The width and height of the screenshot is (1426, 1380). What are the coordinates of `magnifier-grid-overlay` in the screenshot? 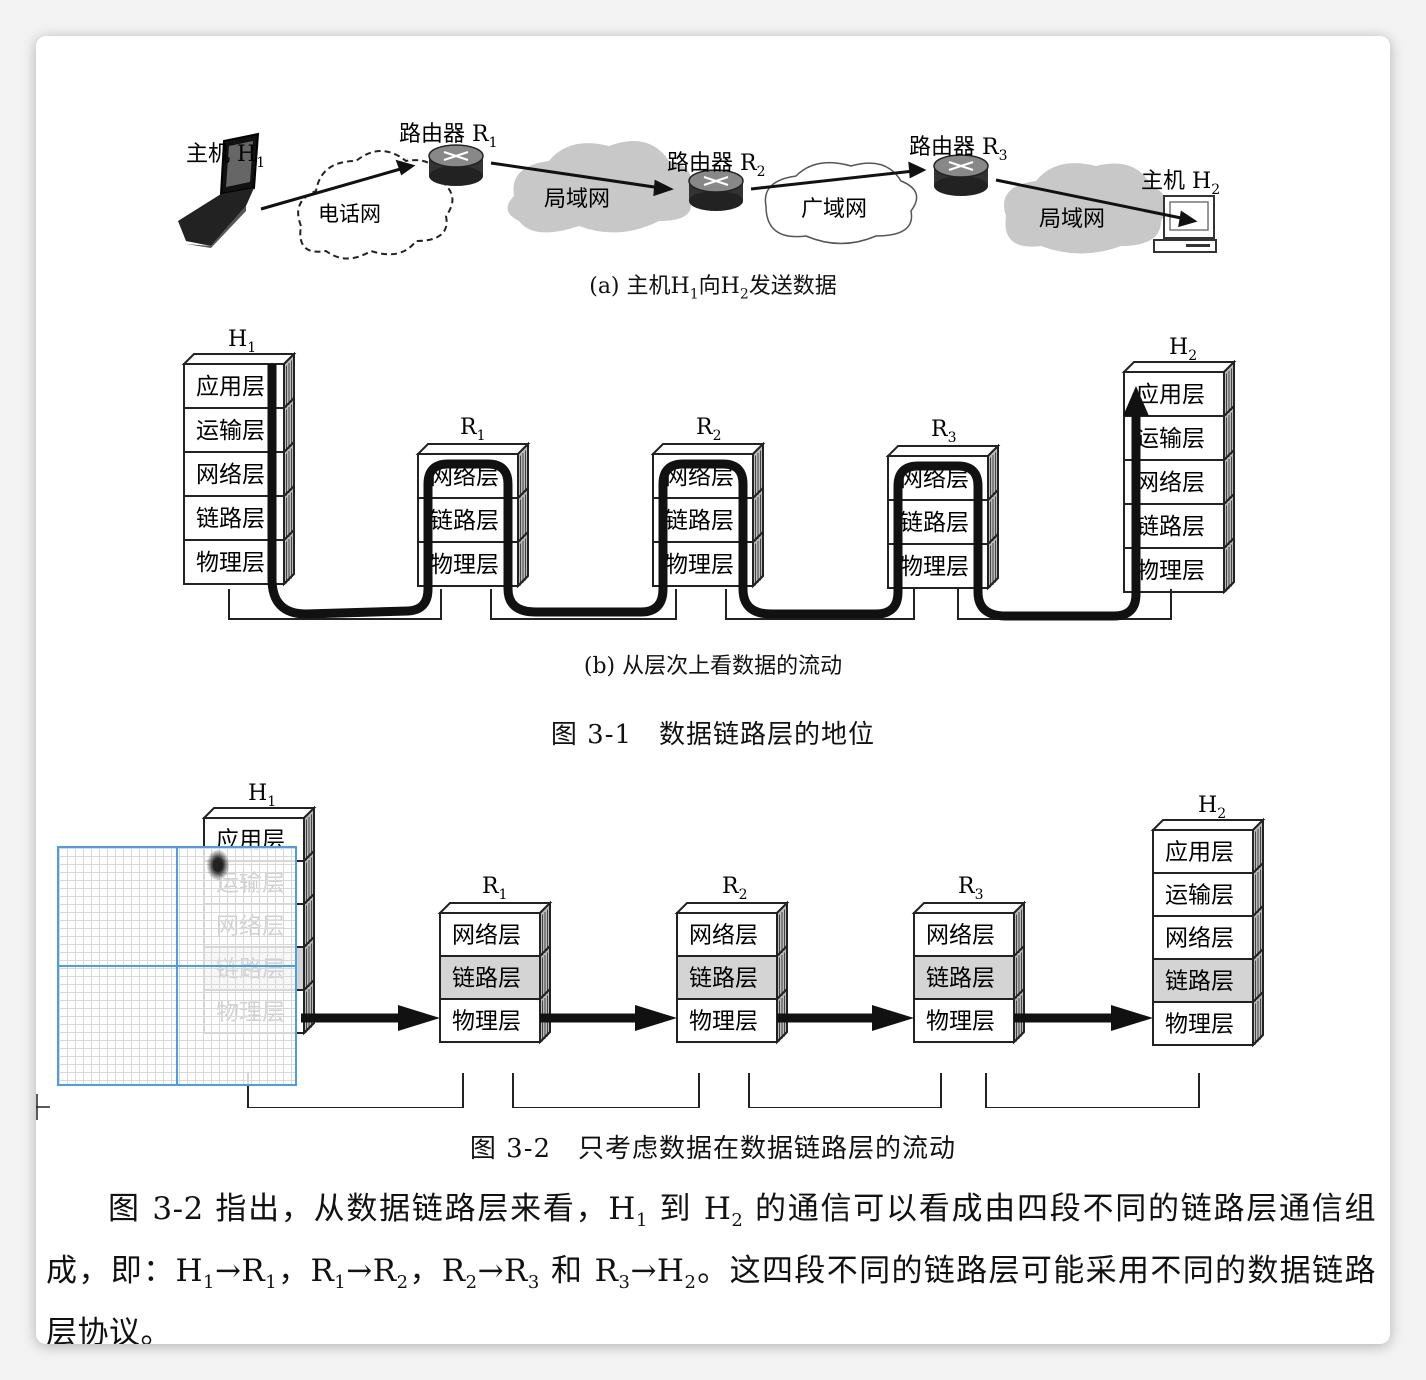 It's located at (177, 966).